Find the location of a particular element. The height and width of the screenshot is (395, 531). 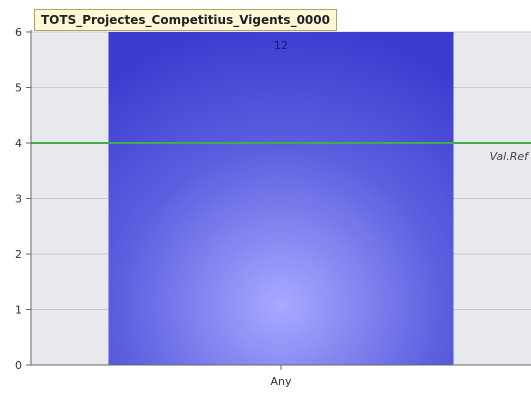

y-tick-label: 3 is located at coordinates (18, 199).